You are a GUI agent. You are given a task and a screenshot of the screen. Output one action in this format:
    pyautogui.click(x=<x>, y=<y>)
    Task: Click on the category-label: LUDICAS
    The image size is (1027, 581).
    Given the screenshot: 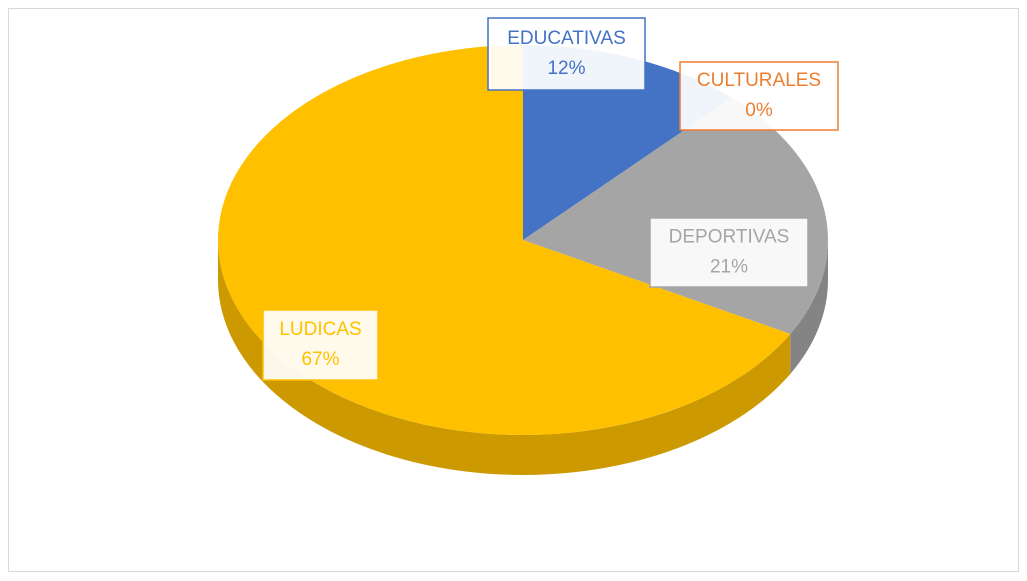 What is the action you would take?
    pyautogui.click(x=320, y=329)
    